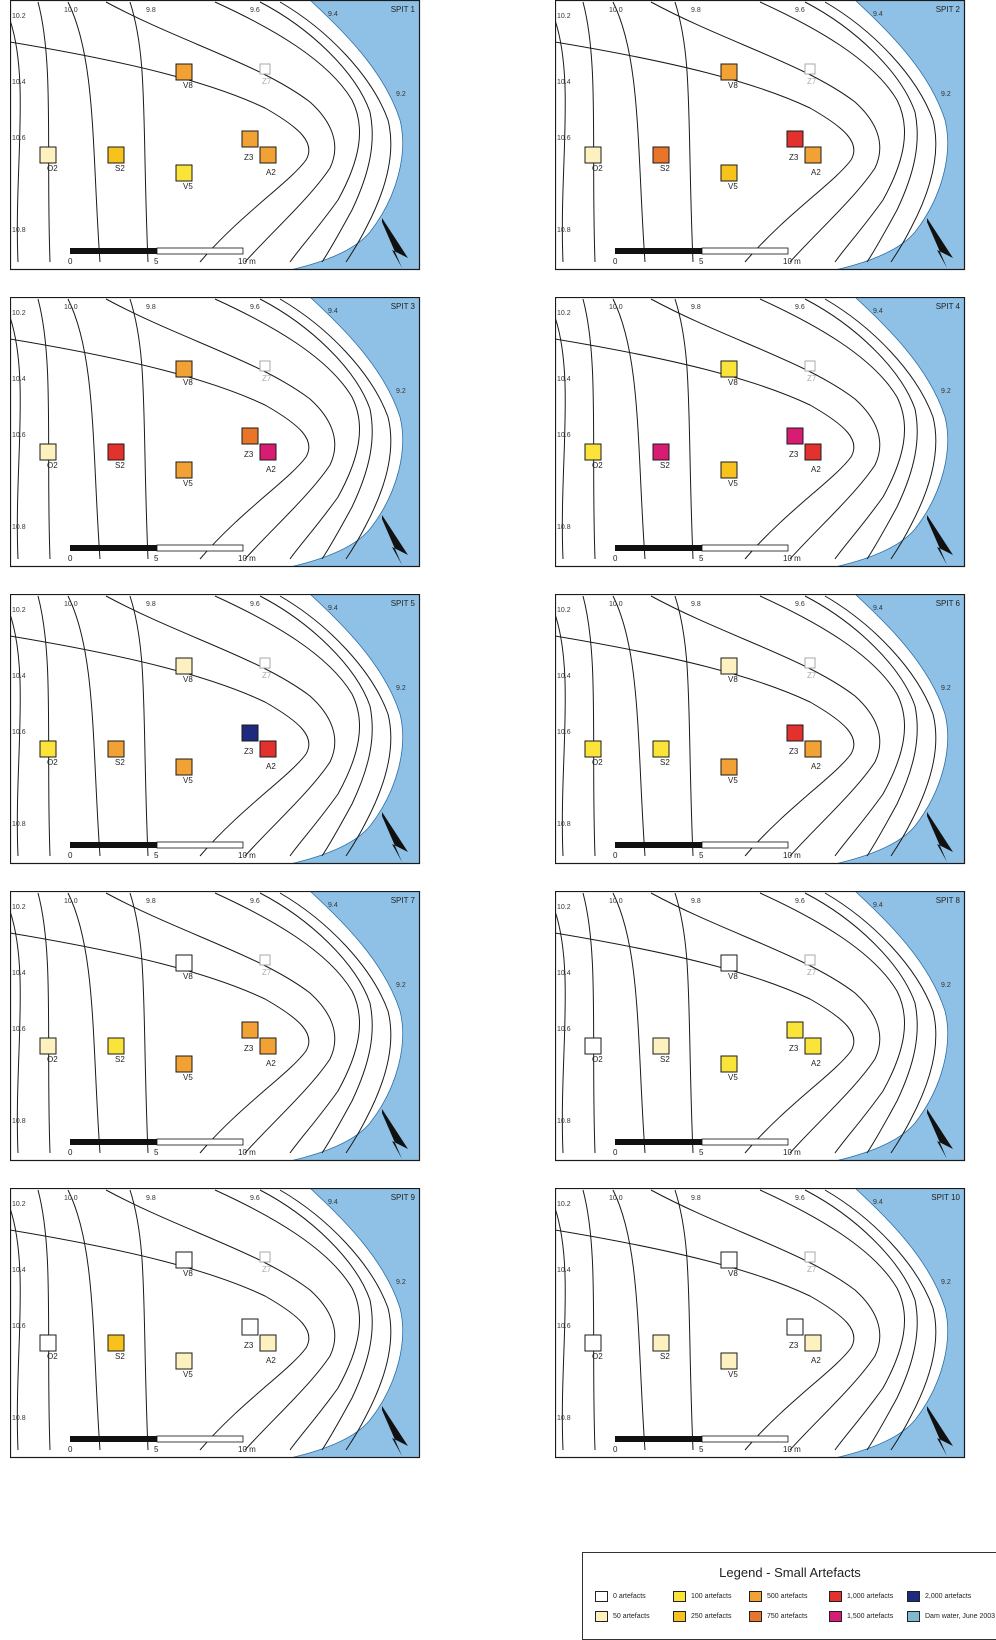 This screenshot has width=996, height=1640. I want to click on legend-item: 1,500 artefacts, so click(861, 1616).